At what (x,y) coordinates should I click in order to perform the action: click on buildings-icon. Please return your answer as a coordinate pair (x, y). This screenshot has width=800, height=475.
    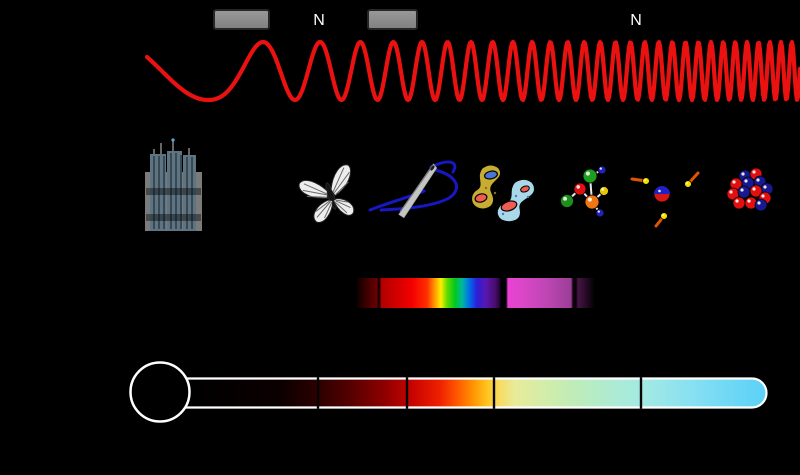
    Looking at the image, I should click on (173, 184).